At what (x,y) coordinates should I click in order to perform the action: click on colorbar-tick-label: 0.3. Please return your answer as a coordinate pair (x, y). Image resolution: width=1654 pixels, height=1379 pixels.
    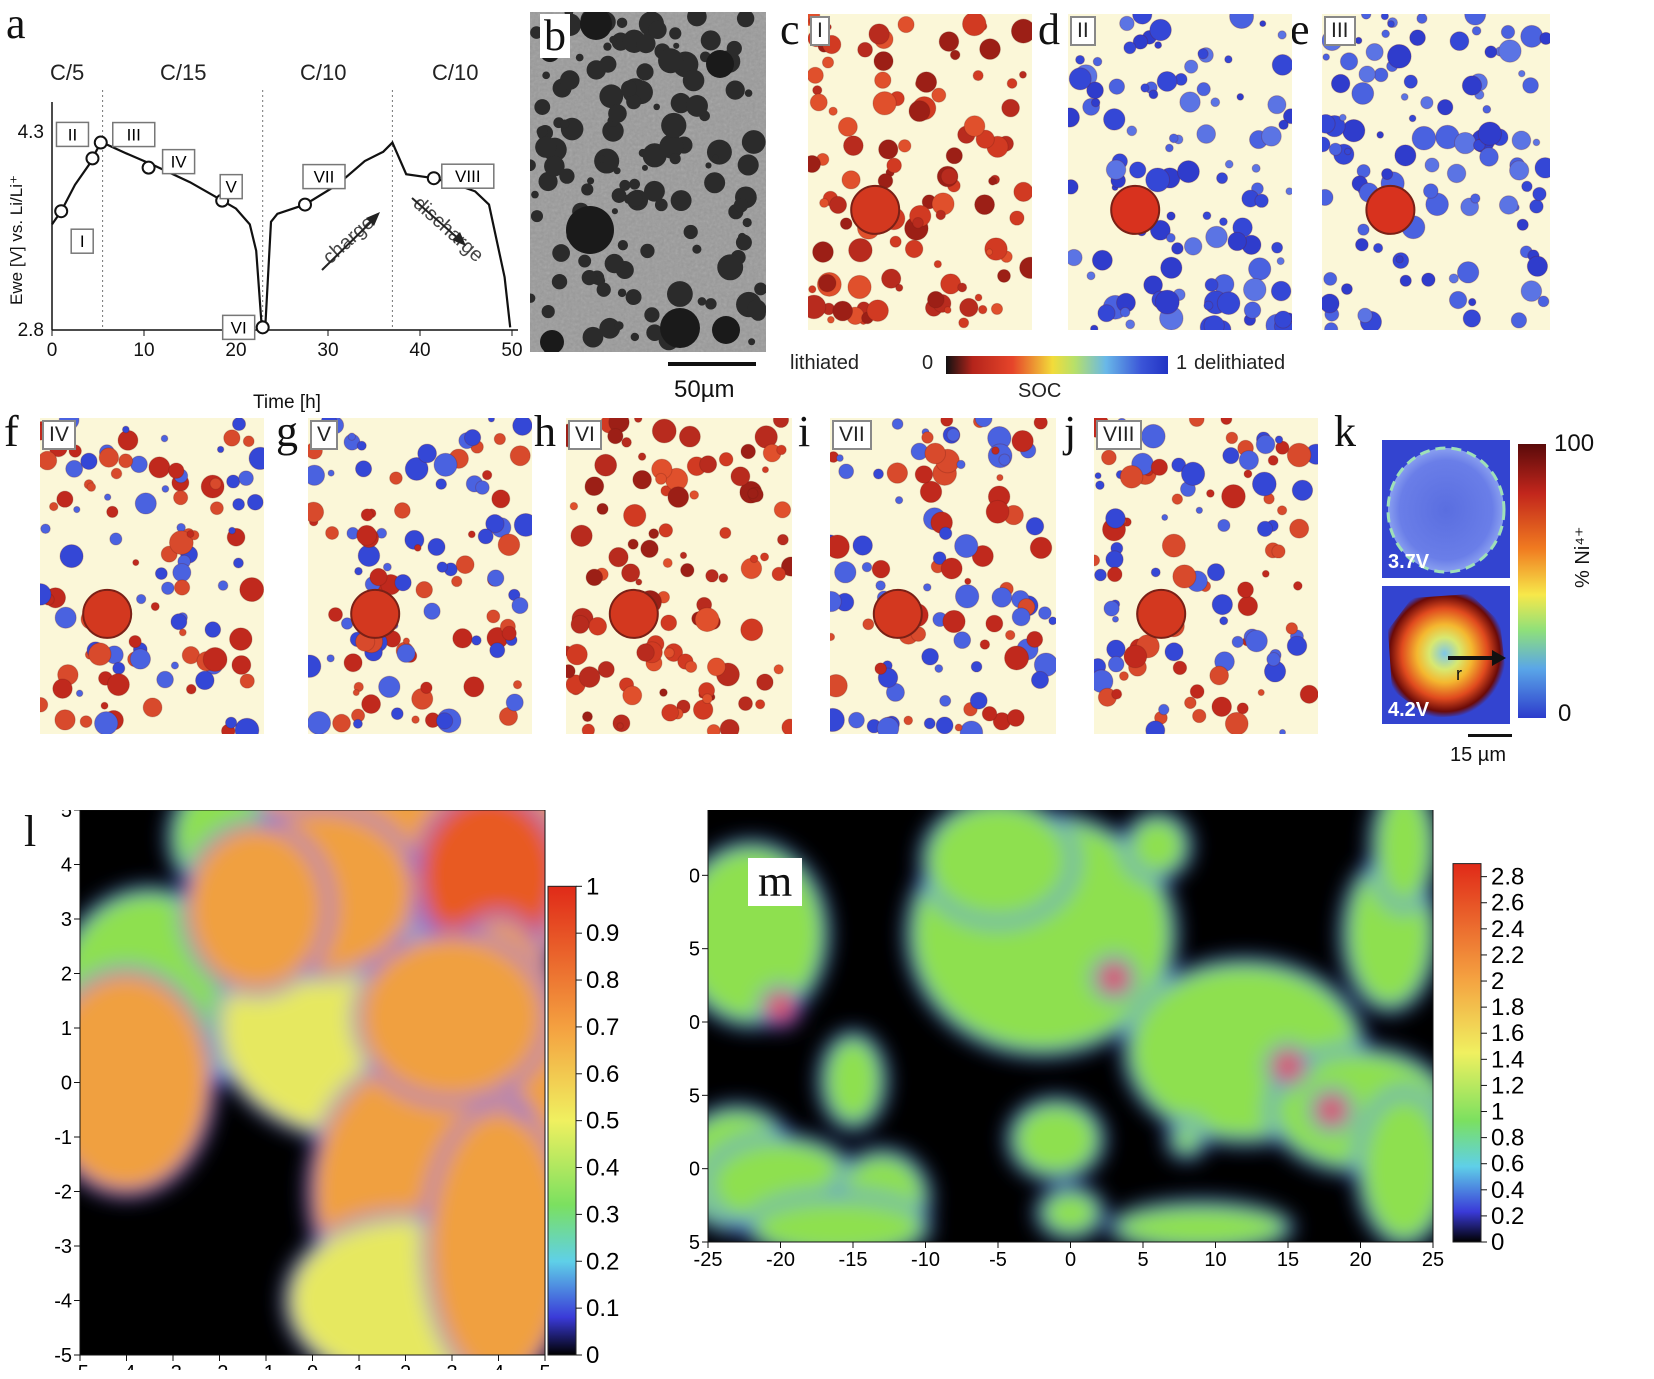
    Looking at the image, I should click on (602, 1214).